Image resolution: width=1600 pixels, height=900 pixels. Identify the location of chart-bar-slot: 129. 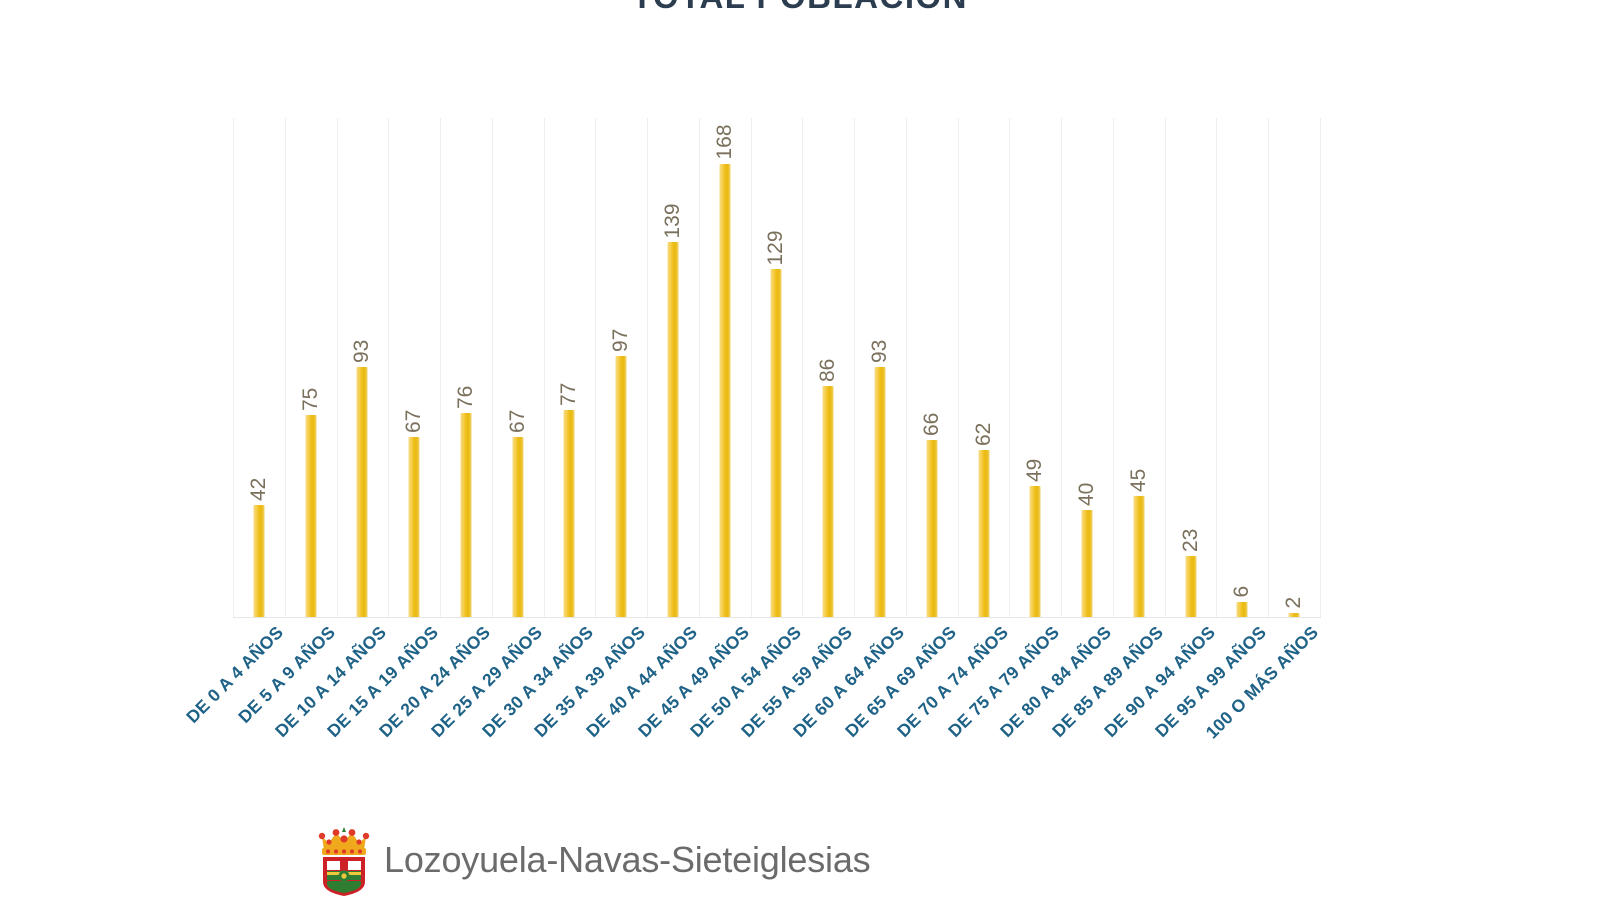
(777, 368).